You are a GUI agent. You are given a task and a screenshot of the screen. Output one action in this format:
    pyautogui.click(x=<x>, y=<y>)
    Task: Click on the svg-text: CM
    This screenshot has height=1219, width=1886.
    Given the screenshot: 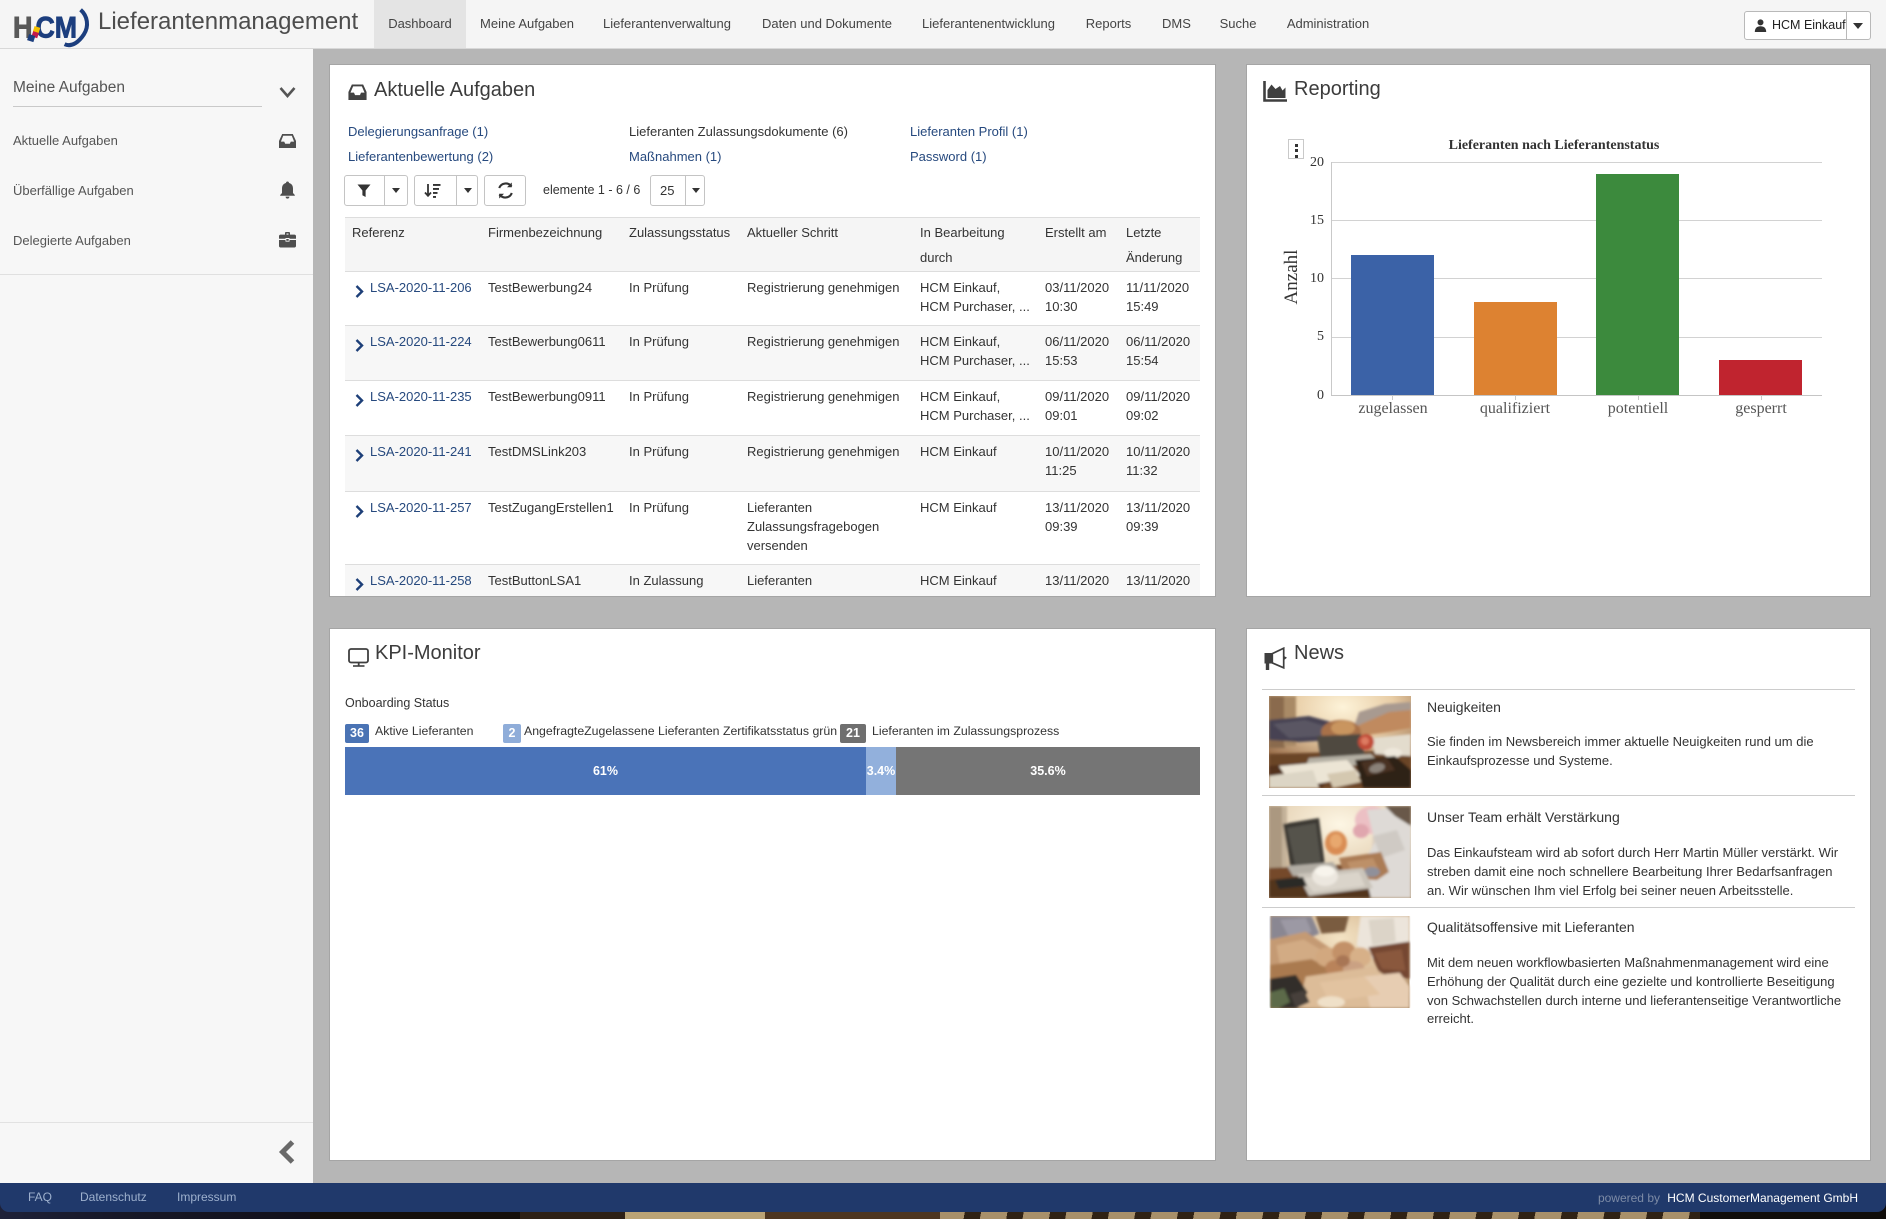 What is the action you would take?
    pyautogui.click(x=57, y=28)
    